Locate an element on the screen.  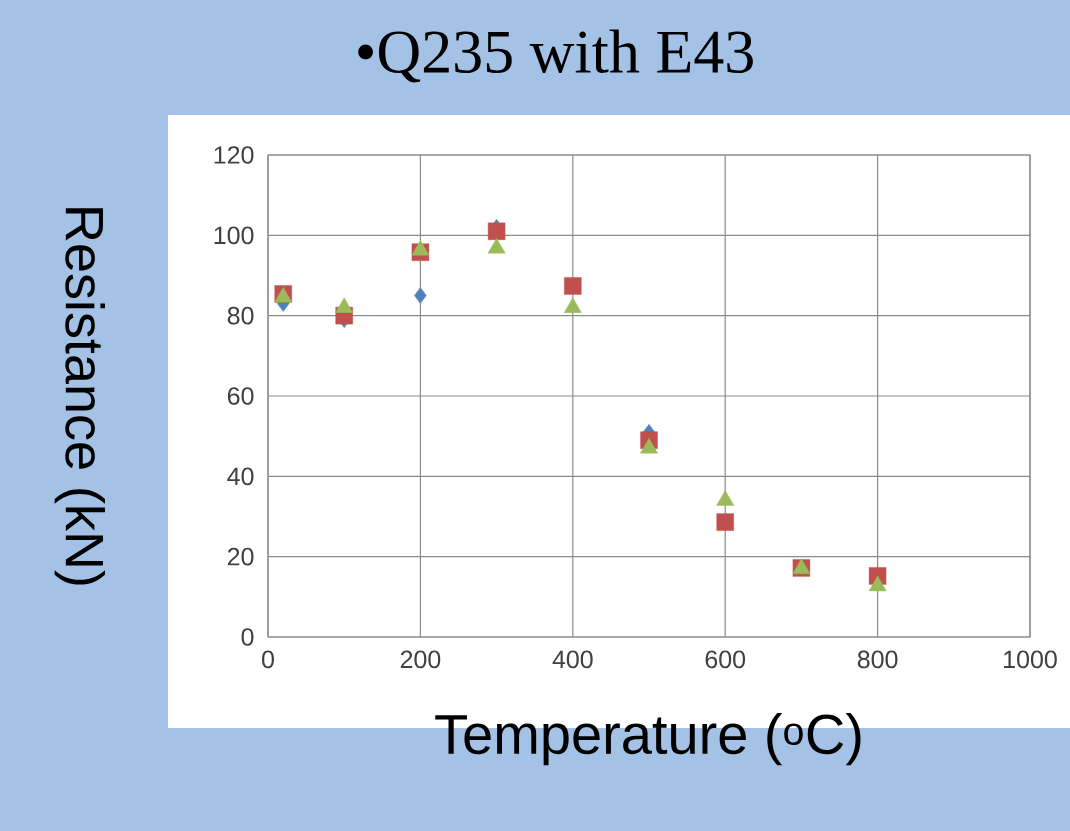
y-tick-label: 100 is located at coordinates (234, 235).